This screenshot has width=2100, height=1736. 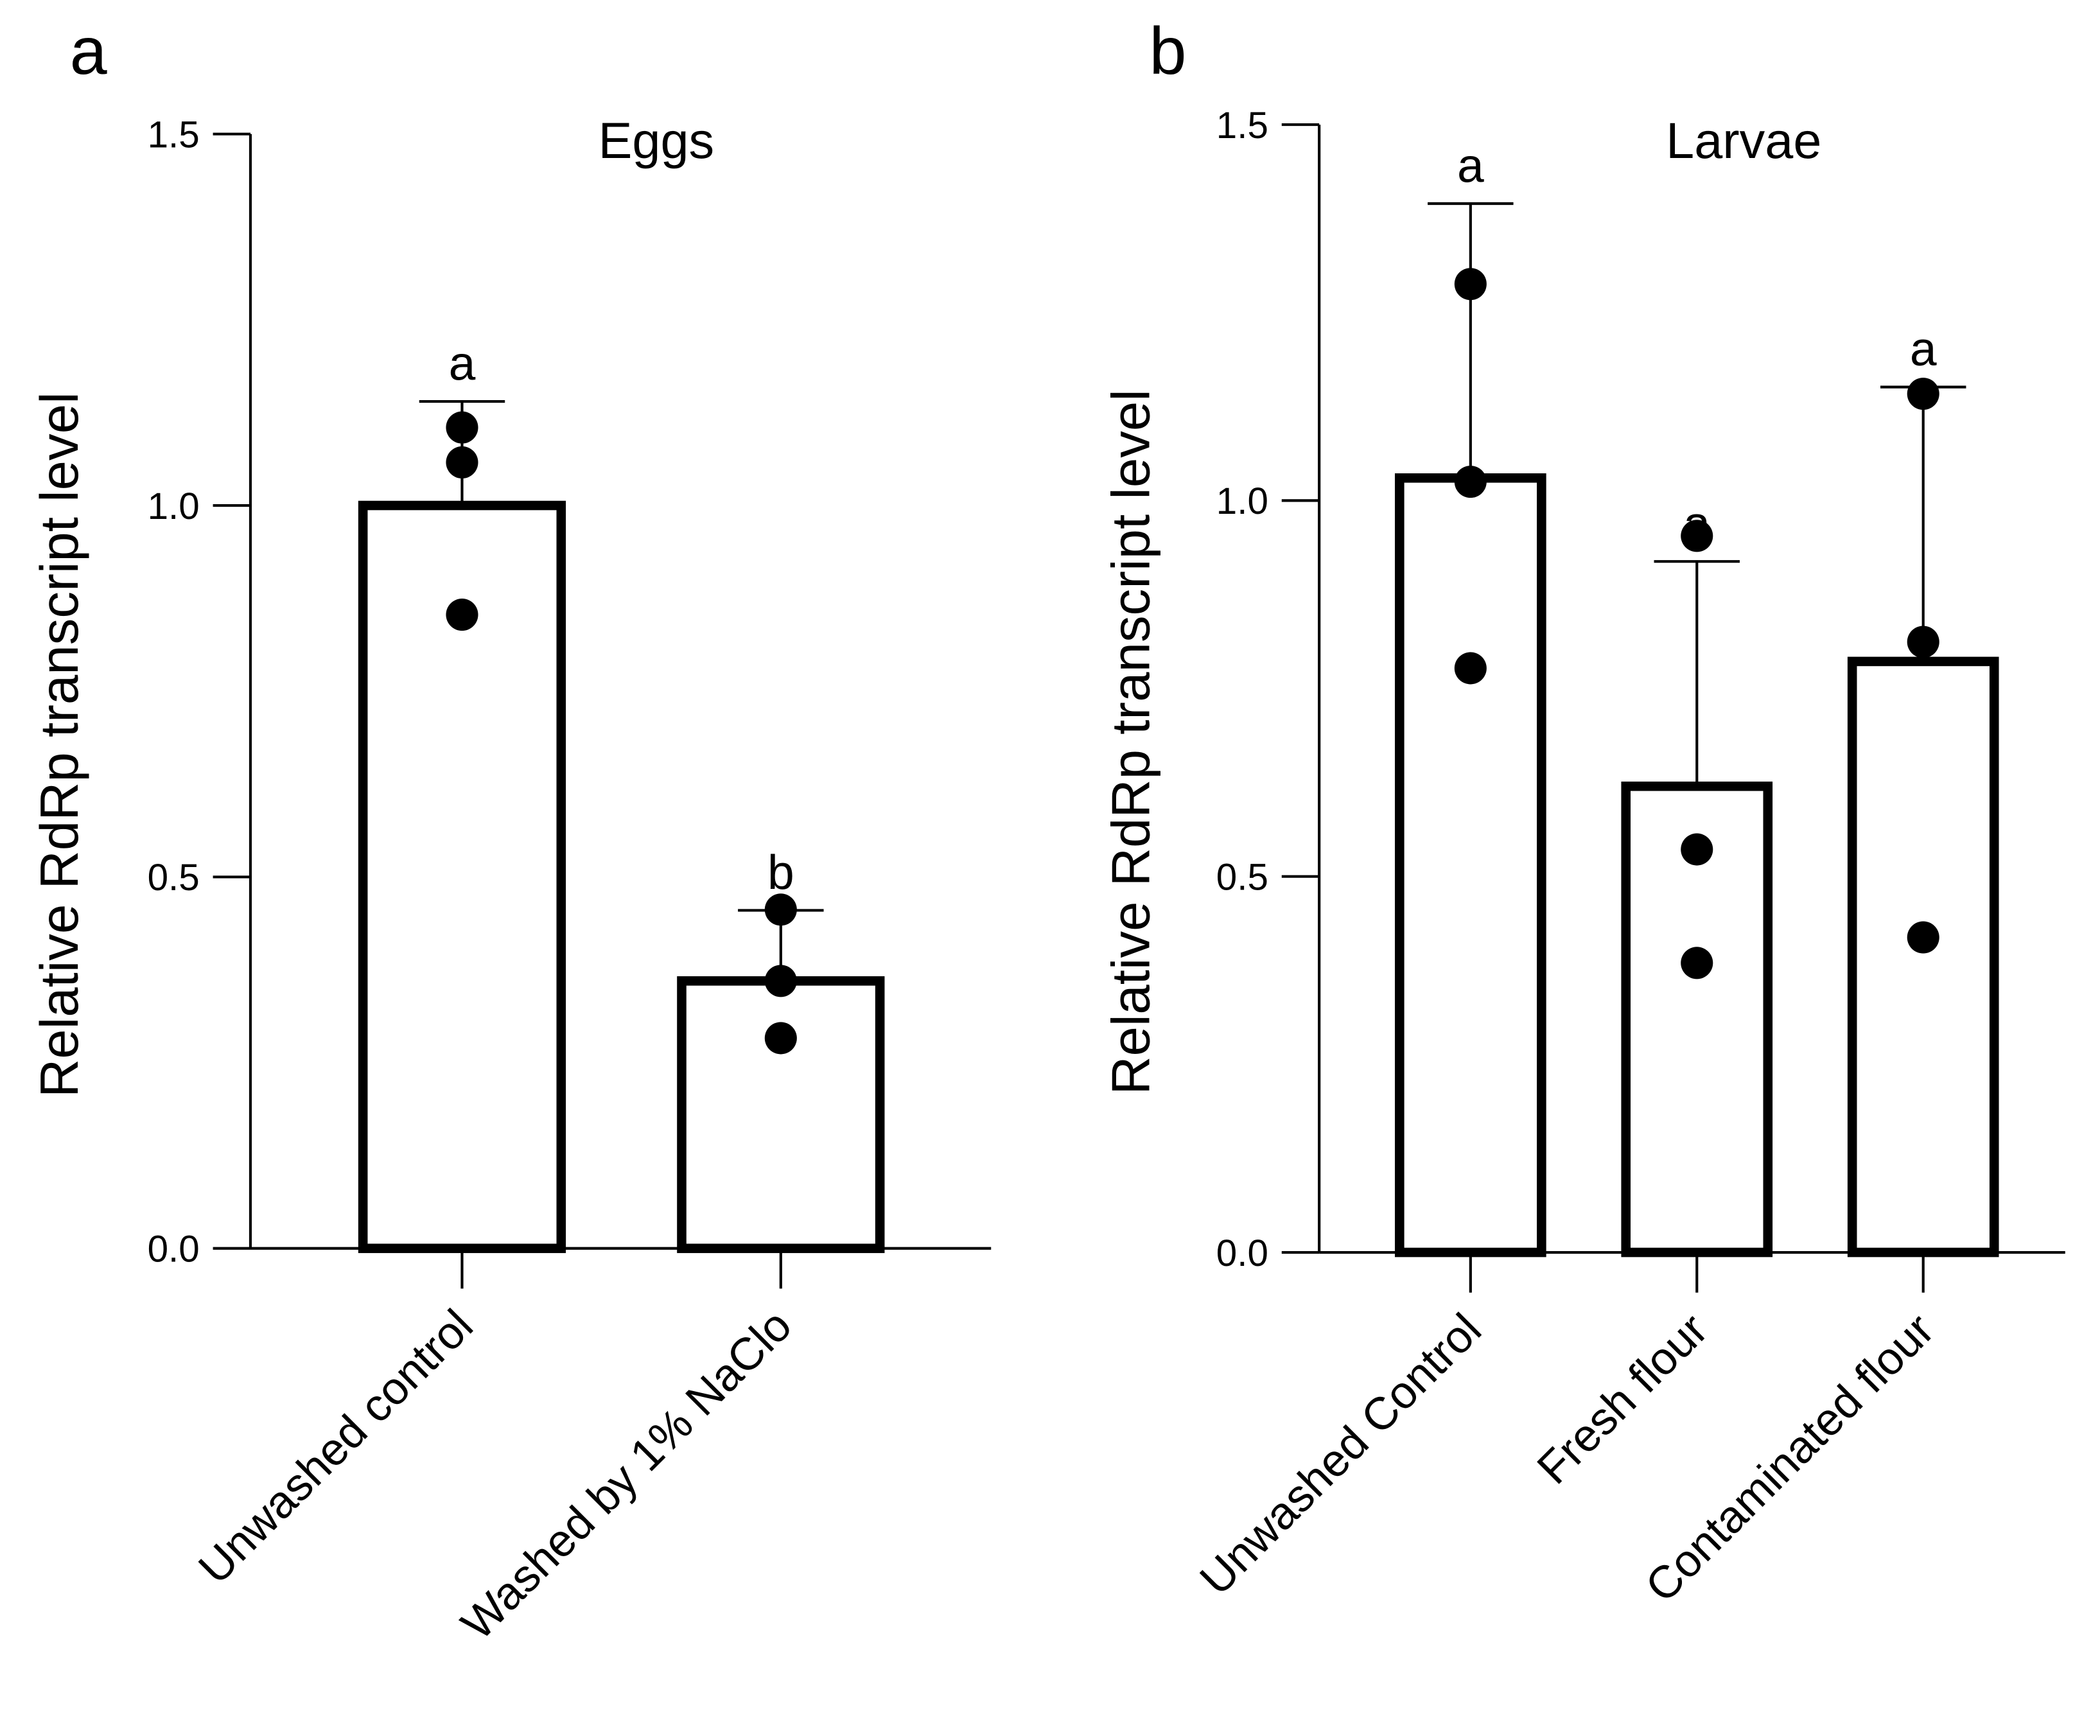 I want to click on x-tick-label: Fresh flour, so click(x=1623, y=1399).